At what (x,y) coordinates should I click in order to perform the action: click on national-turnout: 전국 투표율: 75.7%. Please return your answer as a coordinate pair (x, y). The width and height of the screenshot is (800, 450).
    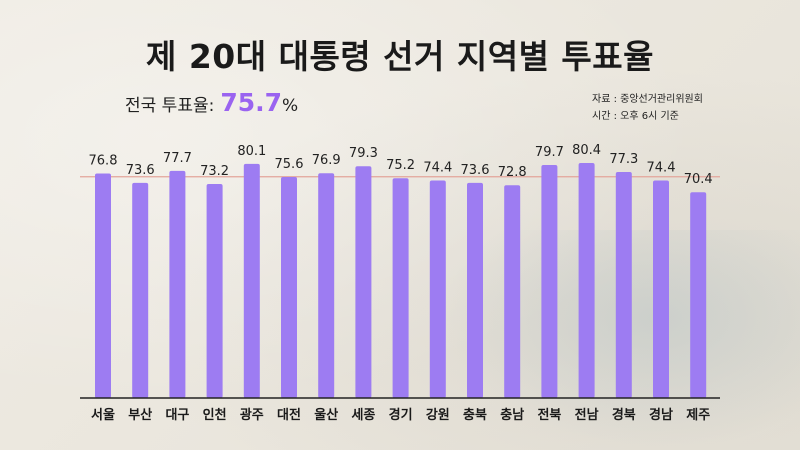
    Looking at the image, I should click on (211, 102).